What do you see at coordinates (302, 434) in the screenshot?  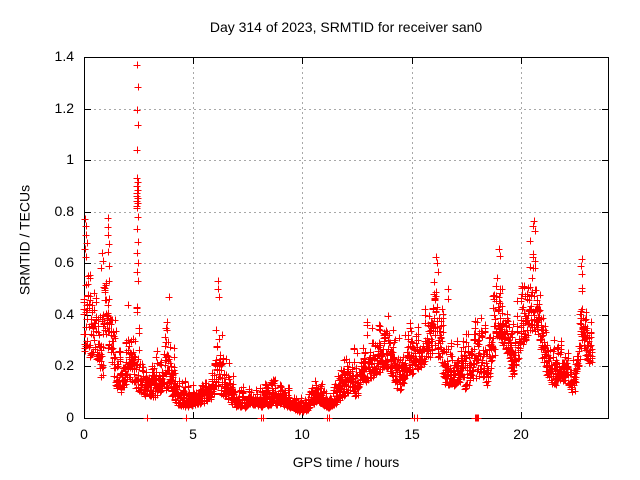 I see `x-tick-label: 10` at bounding box center [302, 434].